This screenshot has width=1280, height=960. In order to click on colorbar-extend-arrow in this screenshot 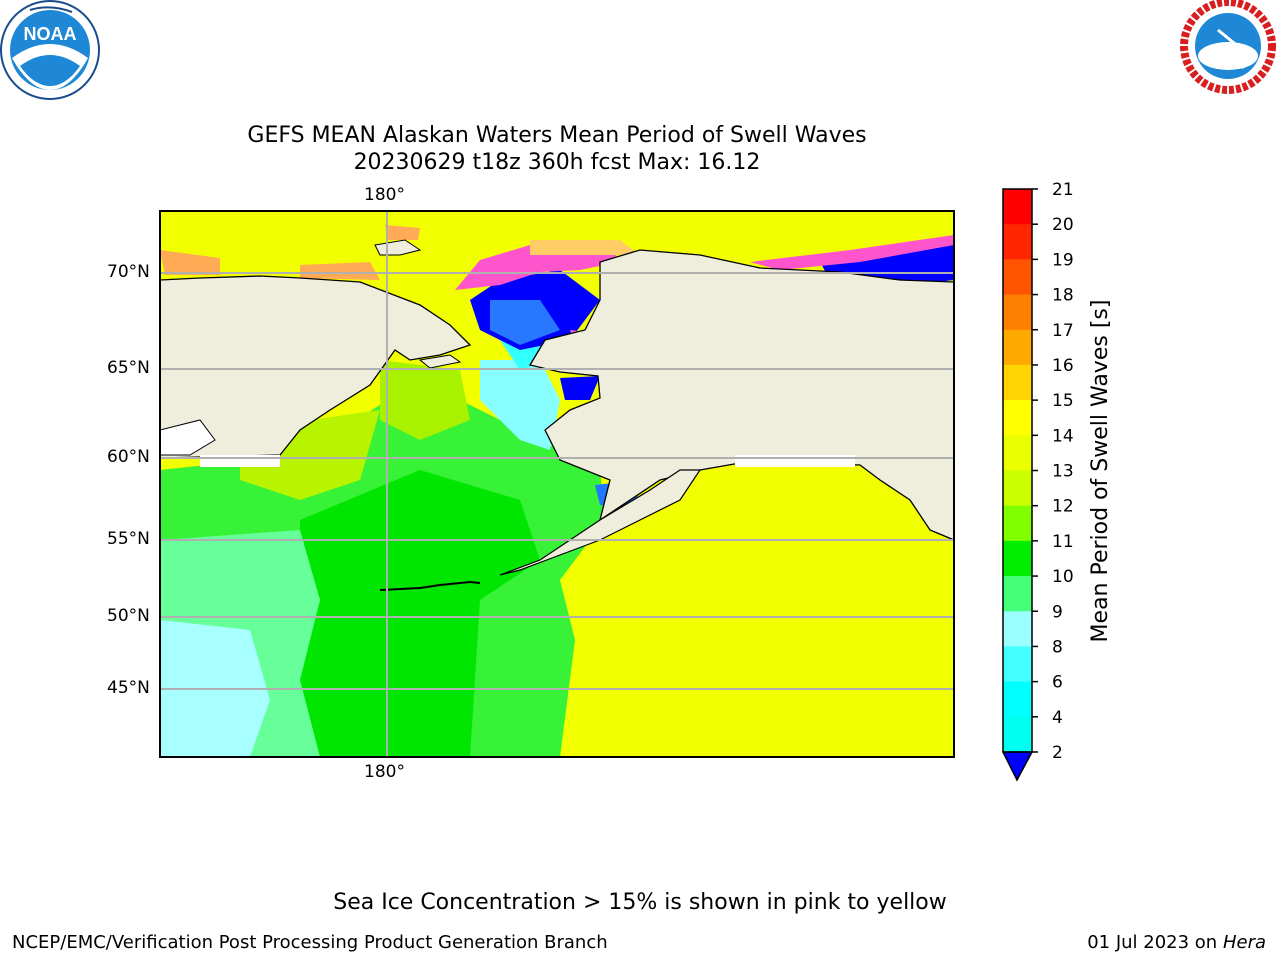, I will do `click(1017, 766)`.